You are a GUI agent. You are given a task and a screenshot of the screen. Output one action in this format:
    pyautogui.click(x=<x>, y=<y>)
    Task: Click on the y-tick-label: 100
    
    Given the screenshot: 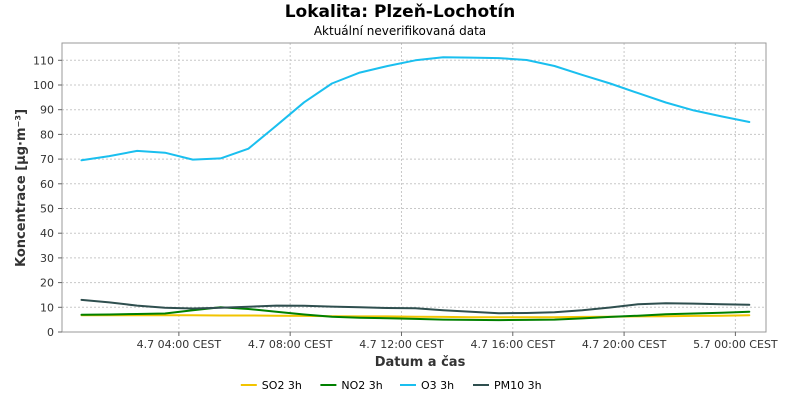 What is the action you would take?
    pyautogui.click(x=43, y=85)
    